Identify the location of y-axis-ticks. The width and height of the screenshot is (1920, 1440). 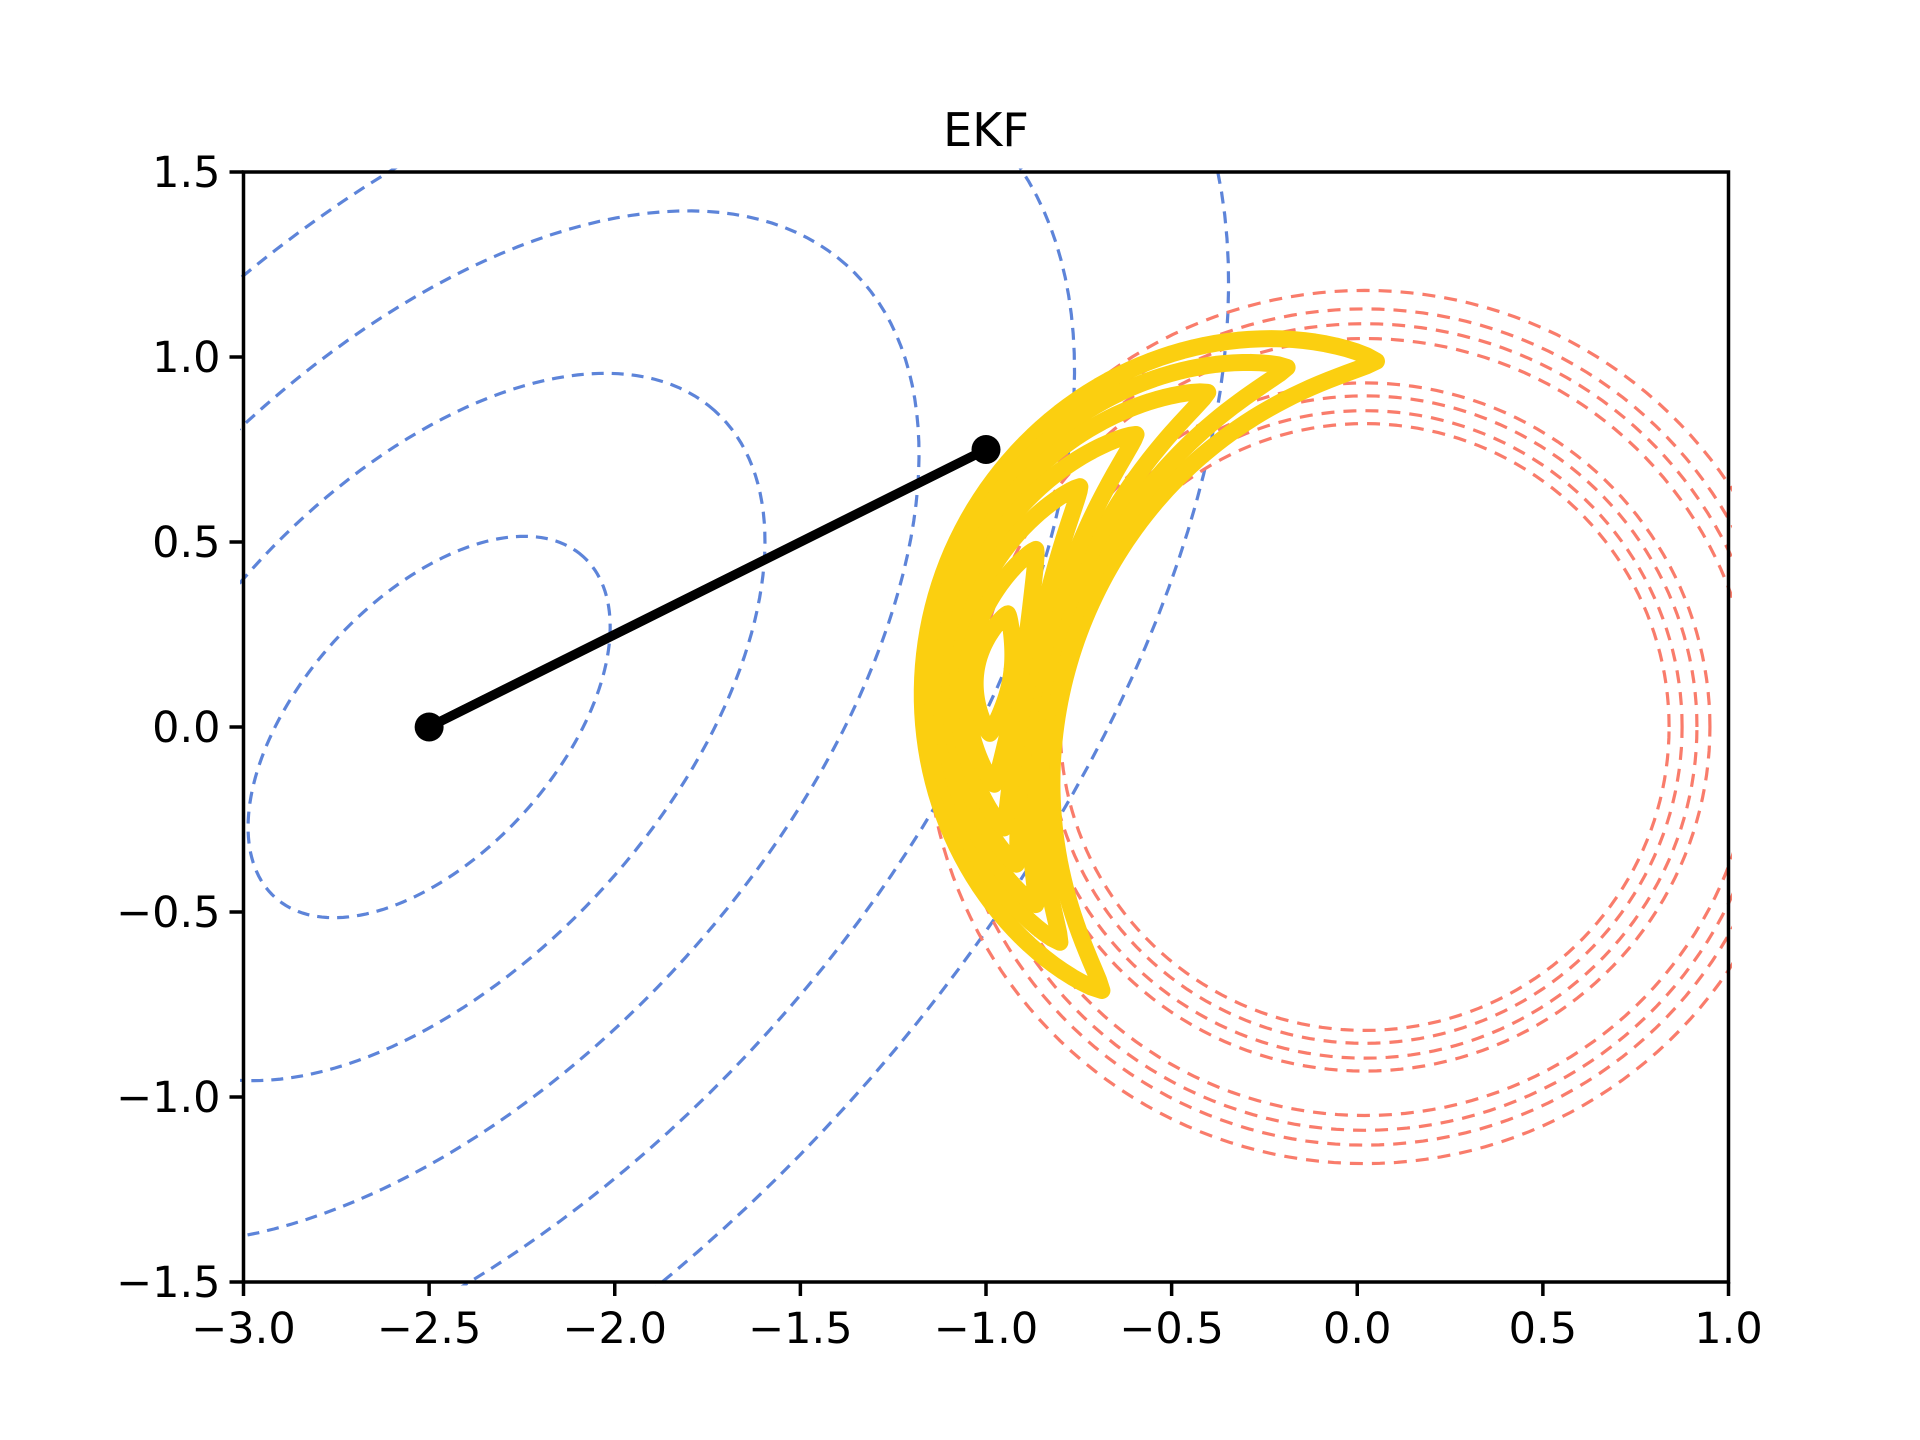
(236, 727).